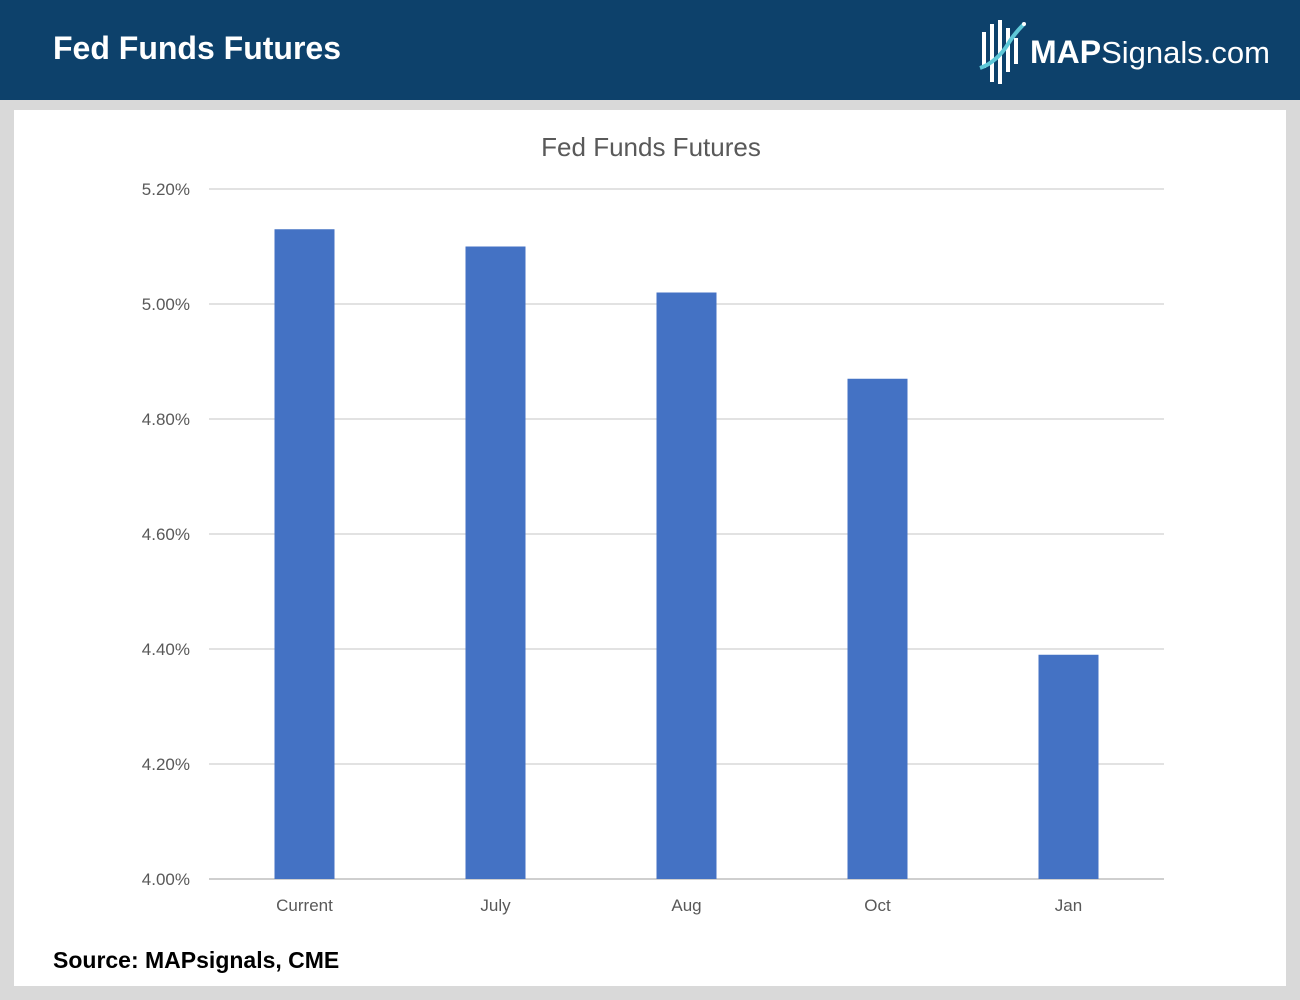  I want to click on mapsignals-logo-icon, so click(1002, 52).